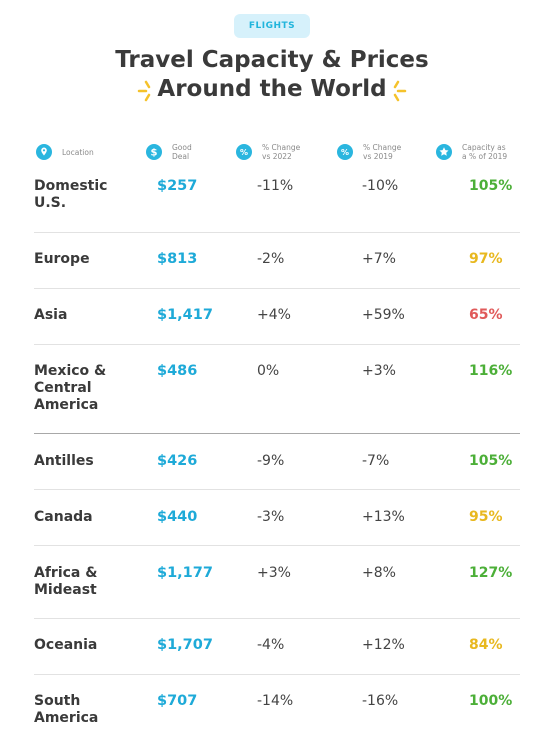 The height and width of the screenshot is (736, 544). I want to click on page-title-line-1: Travel Capacity & Prices, so click(272, 60).